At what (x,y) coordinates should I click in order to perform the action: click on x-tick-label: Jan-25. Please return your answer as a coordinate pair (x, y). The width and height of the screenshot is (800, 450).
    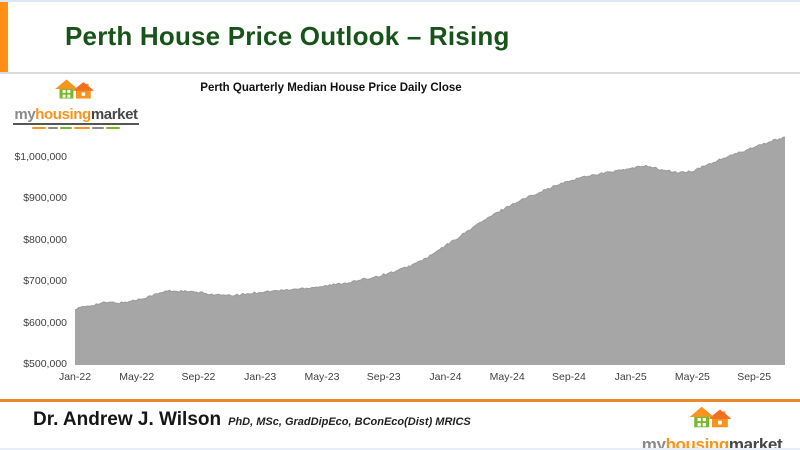
    Looking at the image, I should click on (630, 377).